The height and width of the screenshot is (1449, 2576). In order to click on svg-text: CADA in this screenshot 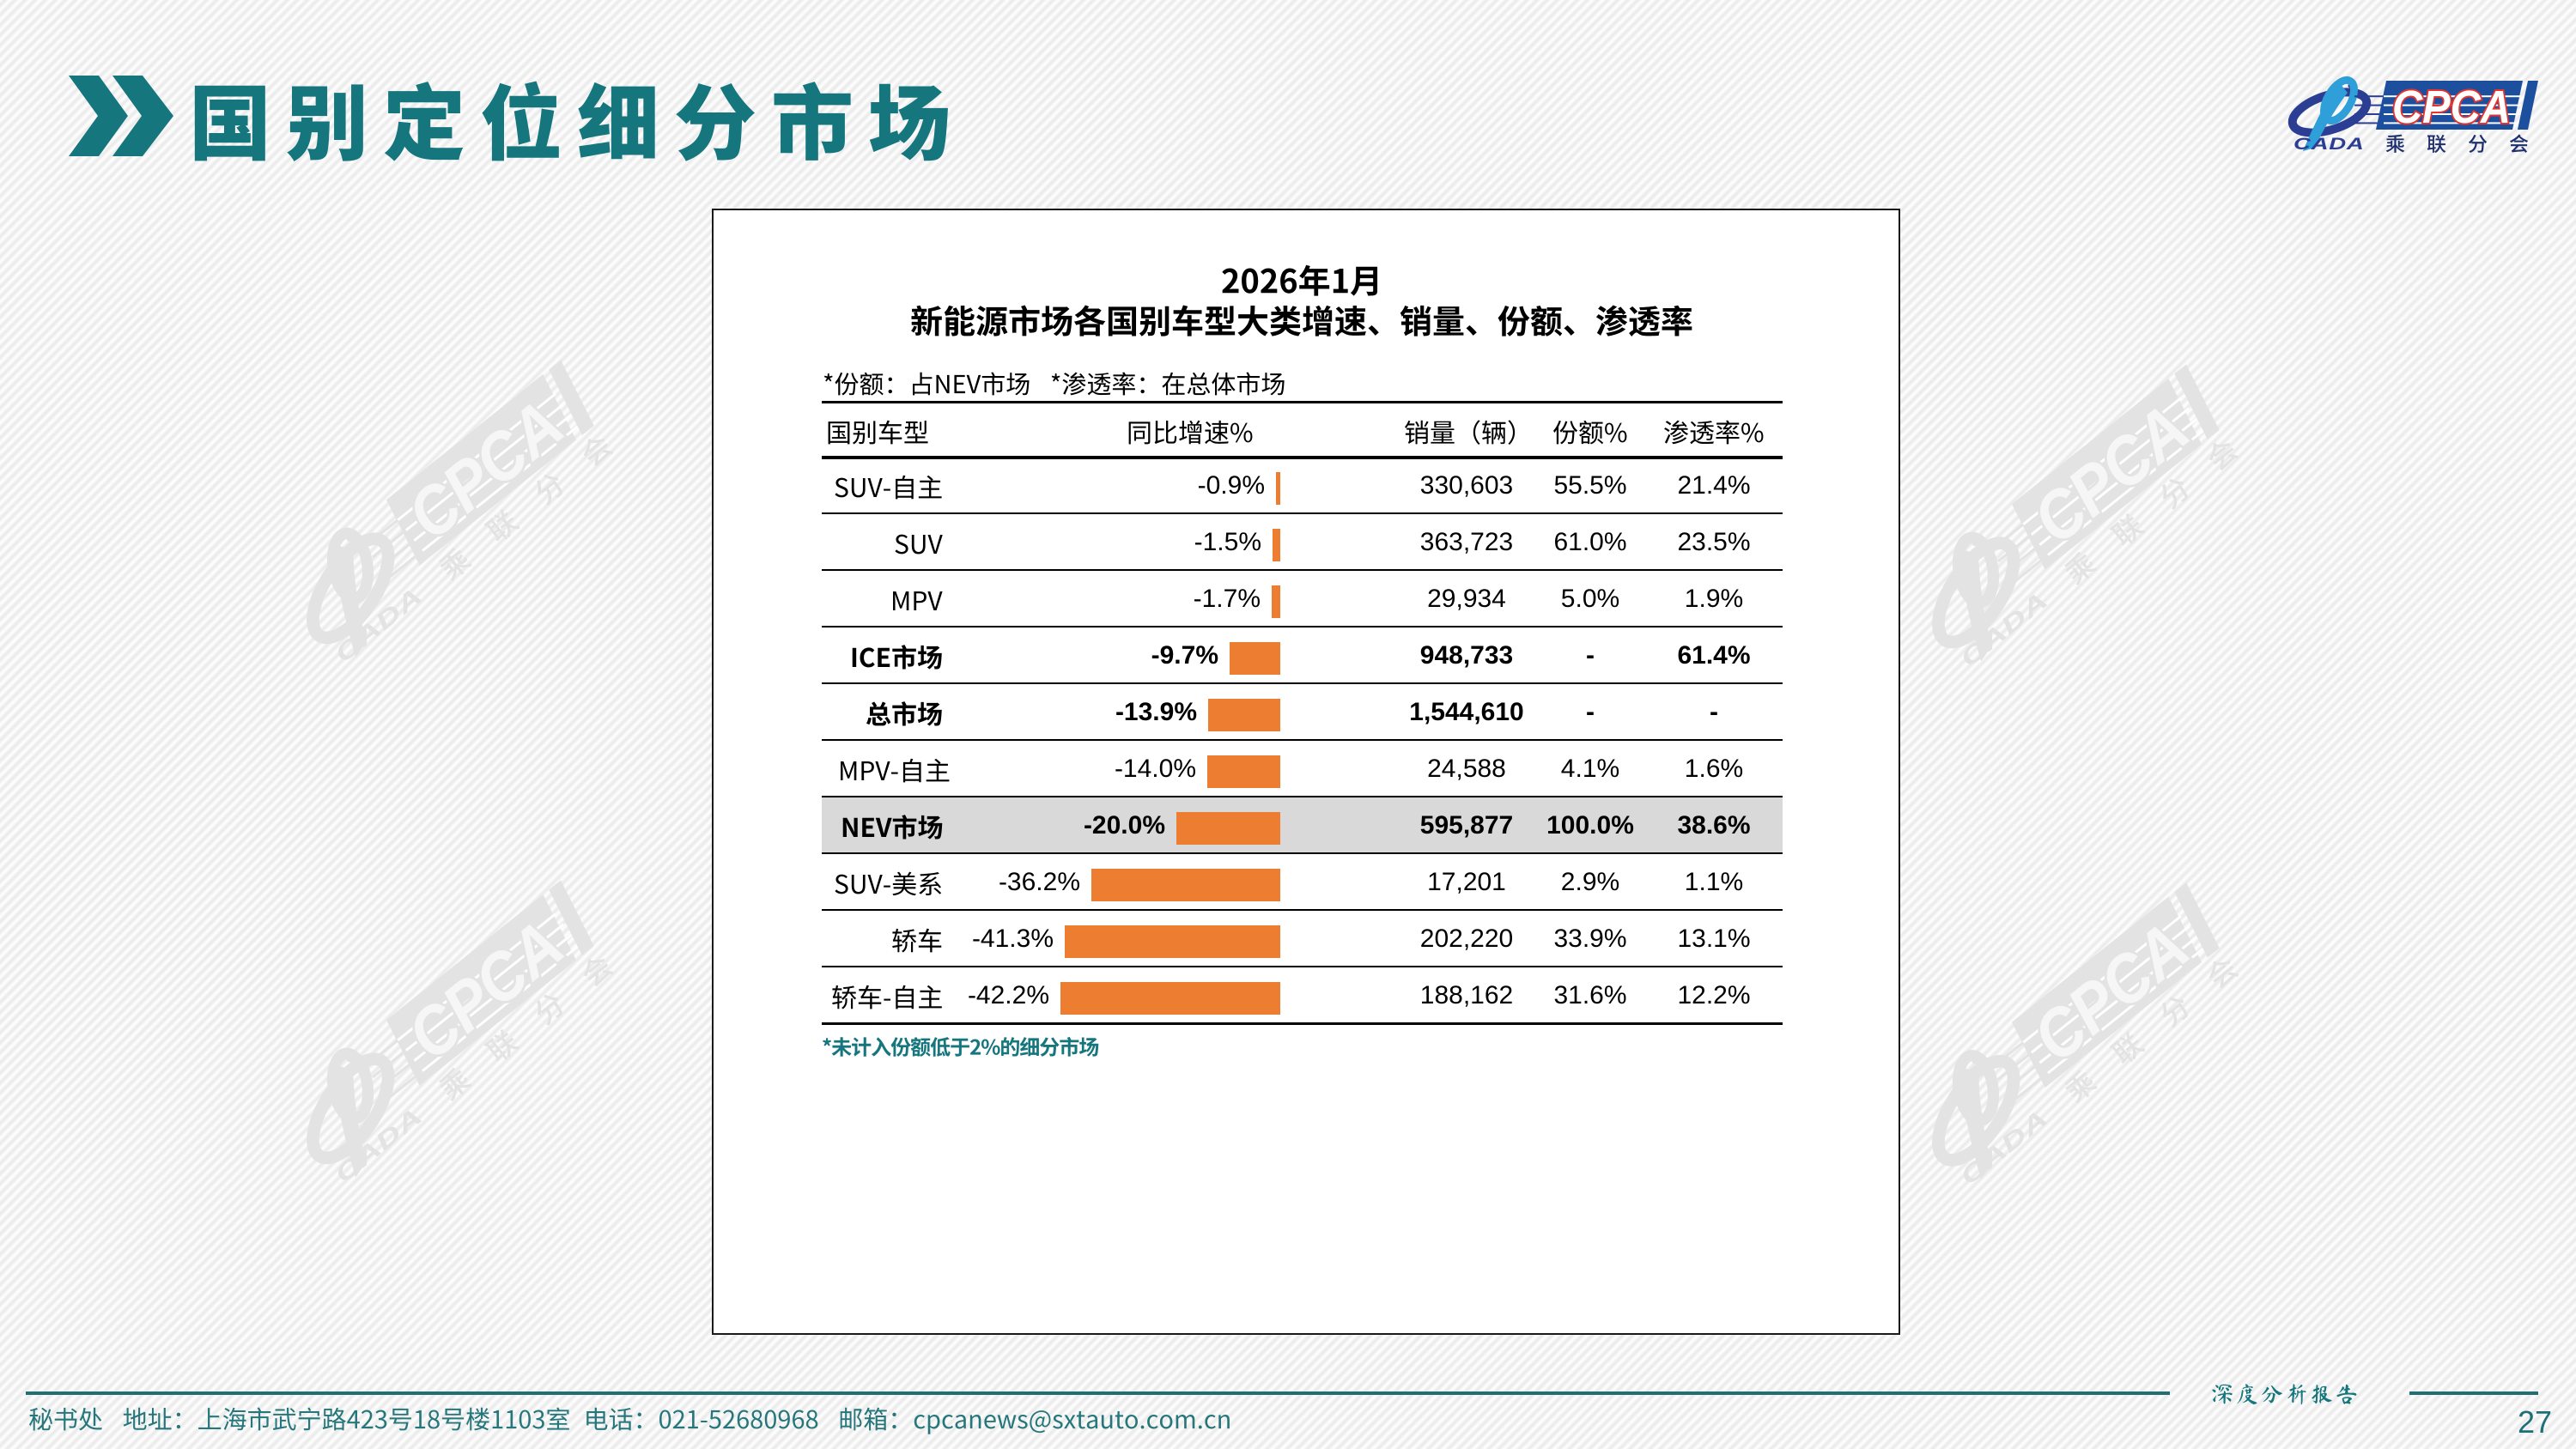, I will do `click(2328, 145)`.